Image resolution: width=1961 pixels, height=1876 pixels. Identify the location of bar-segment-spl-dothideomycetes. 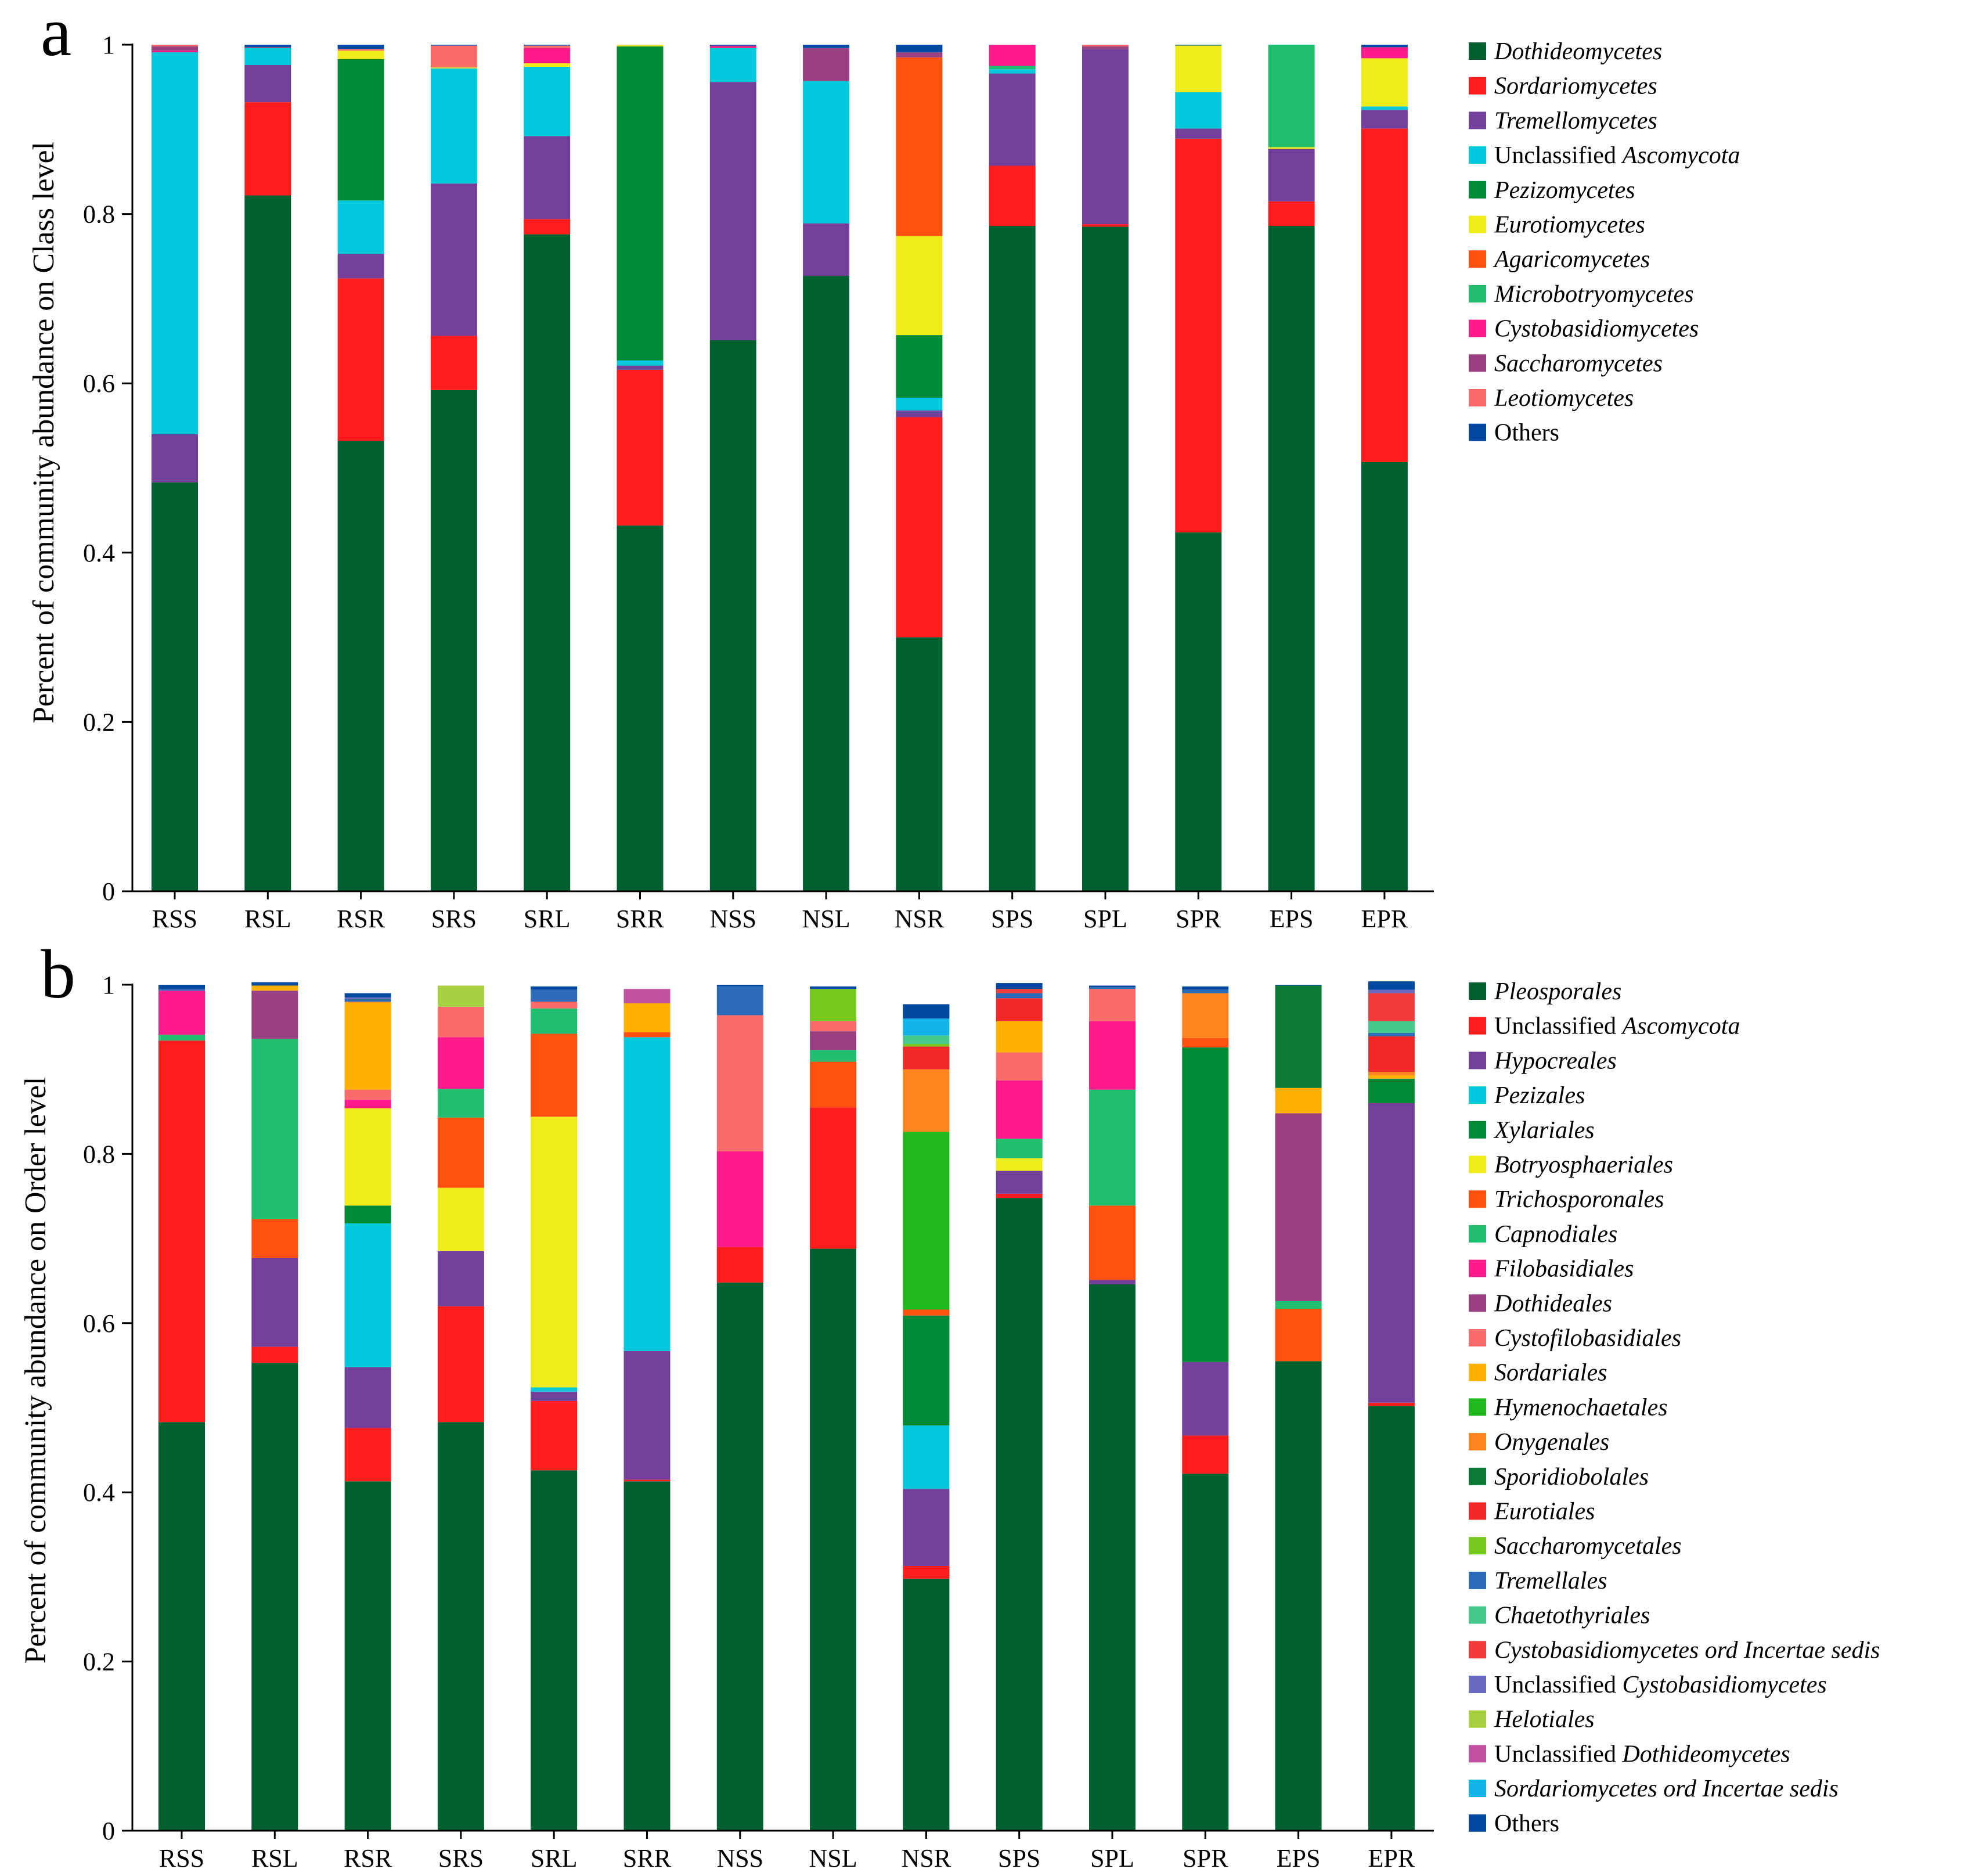
(1105, 559).